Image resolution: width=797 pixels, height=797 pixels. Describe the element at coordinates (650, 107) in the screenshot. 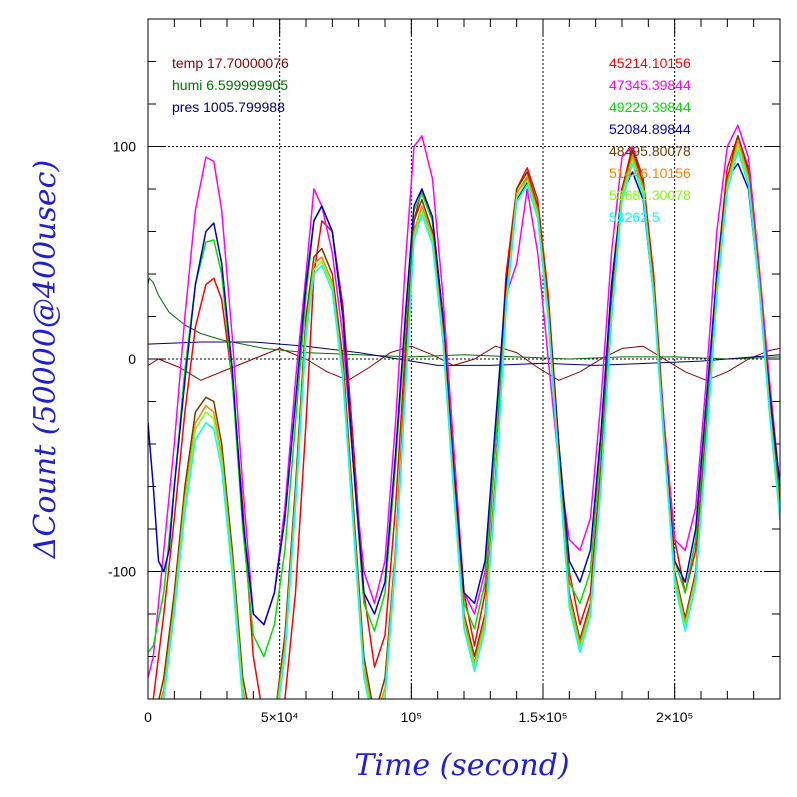

I see `series-legend-entry: 49229.39844` at that location.